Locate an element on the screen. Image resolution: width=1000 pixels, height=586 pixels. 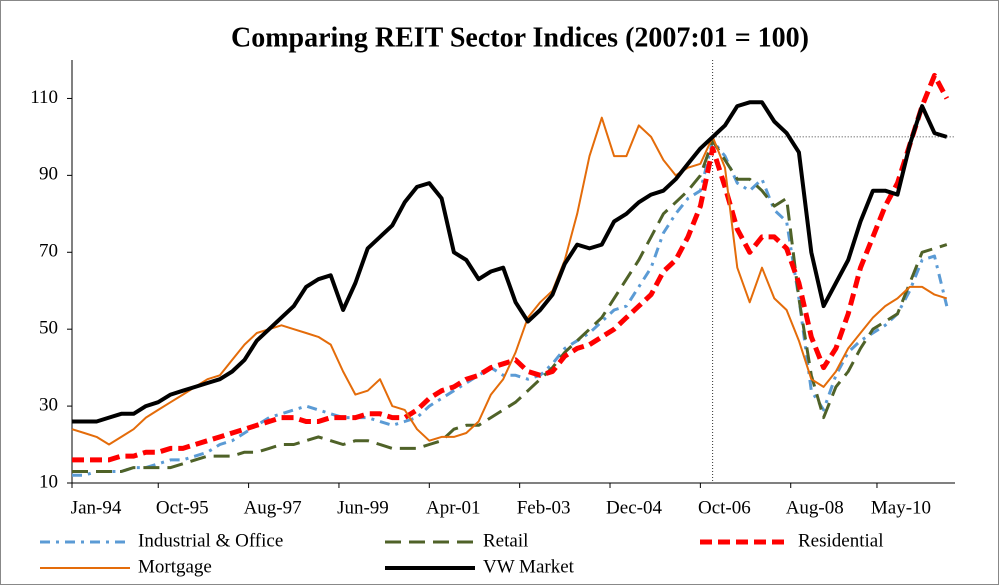
x-tick-label: May-10 is located at coordinates (901, 507).